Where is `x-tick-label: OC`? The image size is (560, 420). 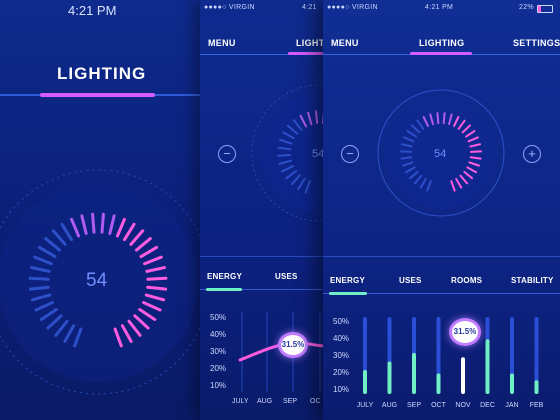
x-tick-label: OC is located at coordinates (315, 401).